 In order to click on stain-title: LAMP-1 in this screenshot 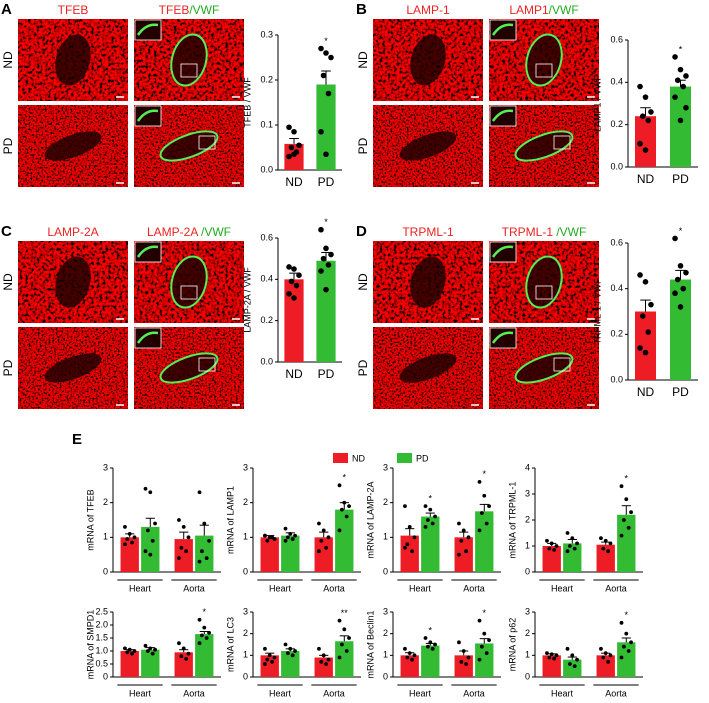, I will do `click(428, 10)`.